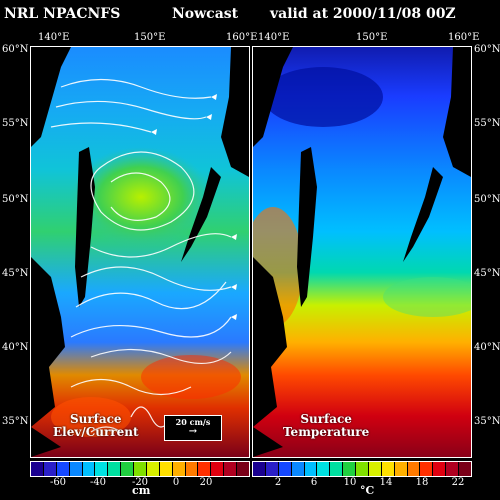  What do you see at coordinates (15, 199) in the screenshot?
I see `lat-label-left-50: 50°N` at bounding box center [15, 199].